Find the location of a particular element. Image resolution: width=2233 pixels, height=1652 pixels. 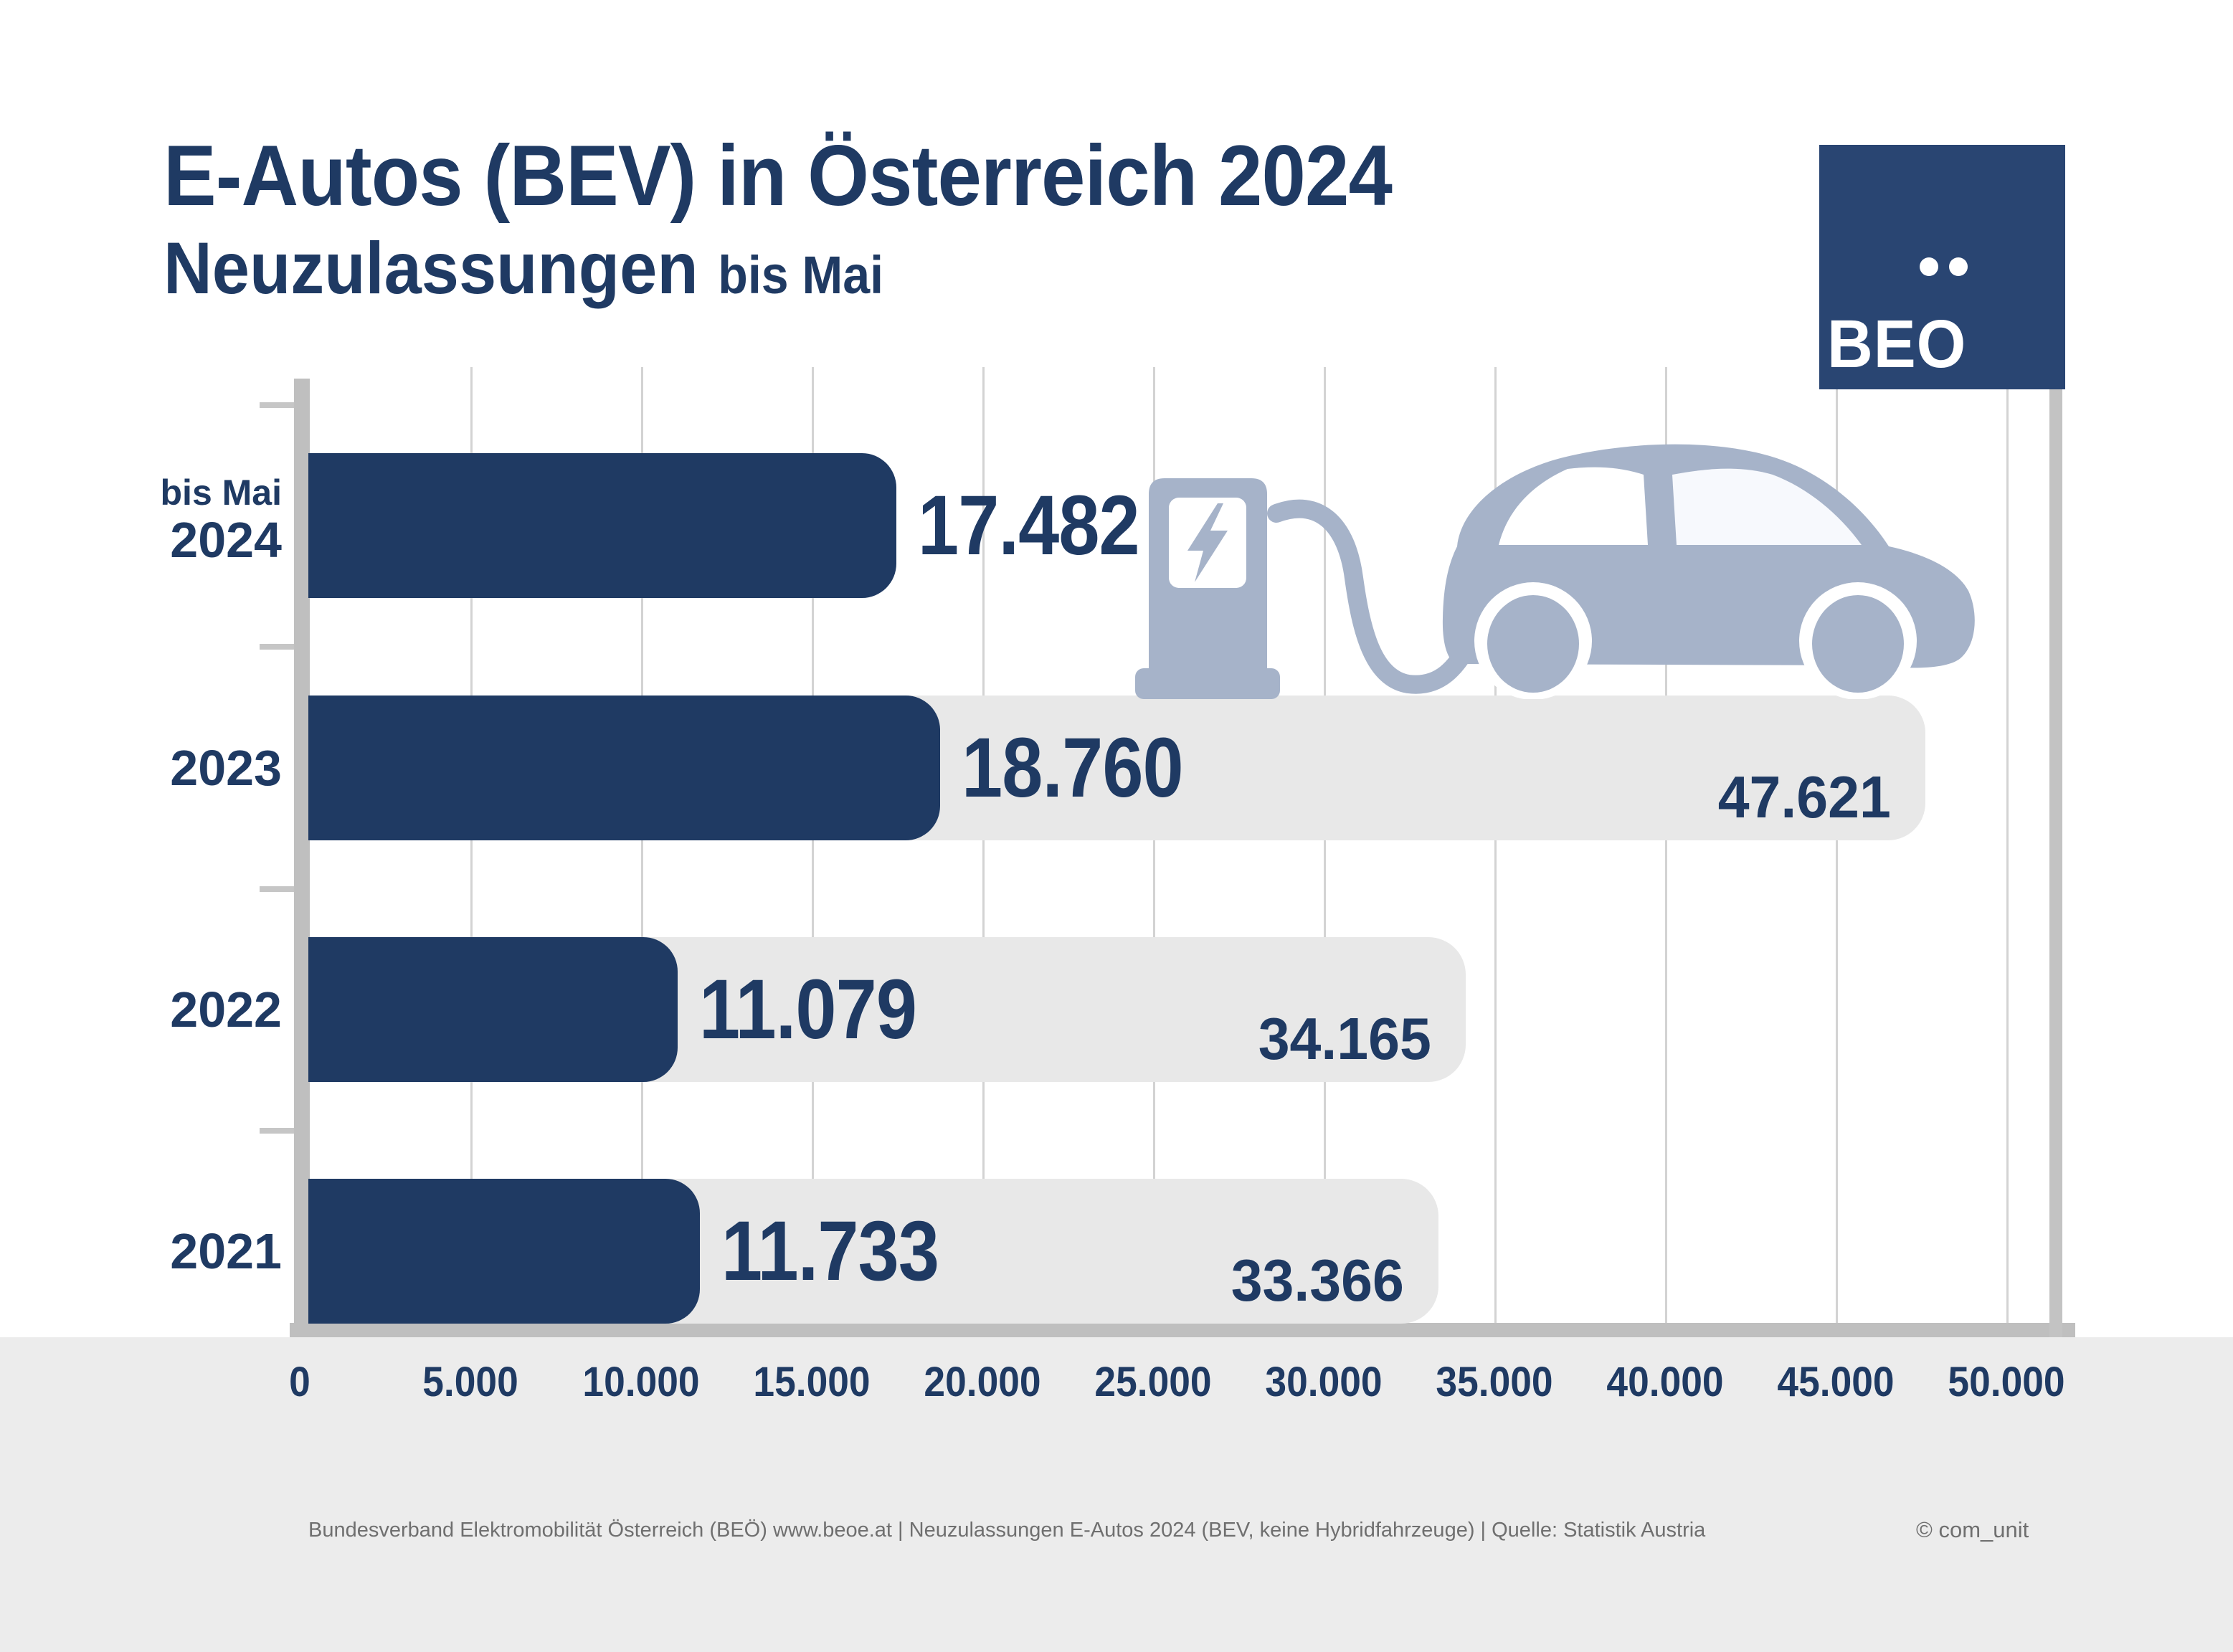

partial-value-label: 18.760 is located at coordinates (1073, 768).